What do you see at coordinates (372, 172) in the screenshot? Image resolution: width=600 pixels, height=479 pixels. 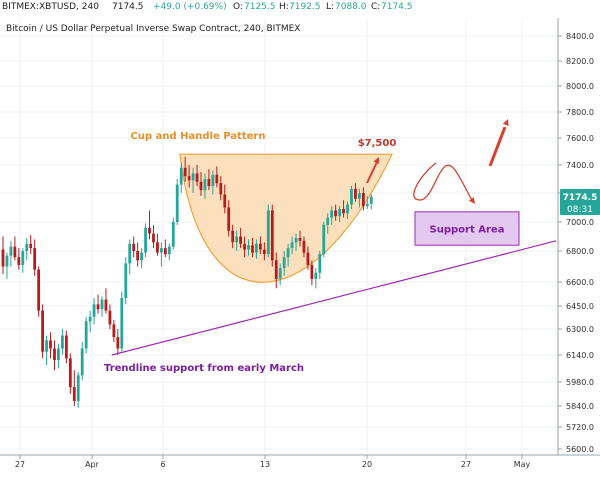 I see `target-arrow-shaft` at bounding box center [372, 172].